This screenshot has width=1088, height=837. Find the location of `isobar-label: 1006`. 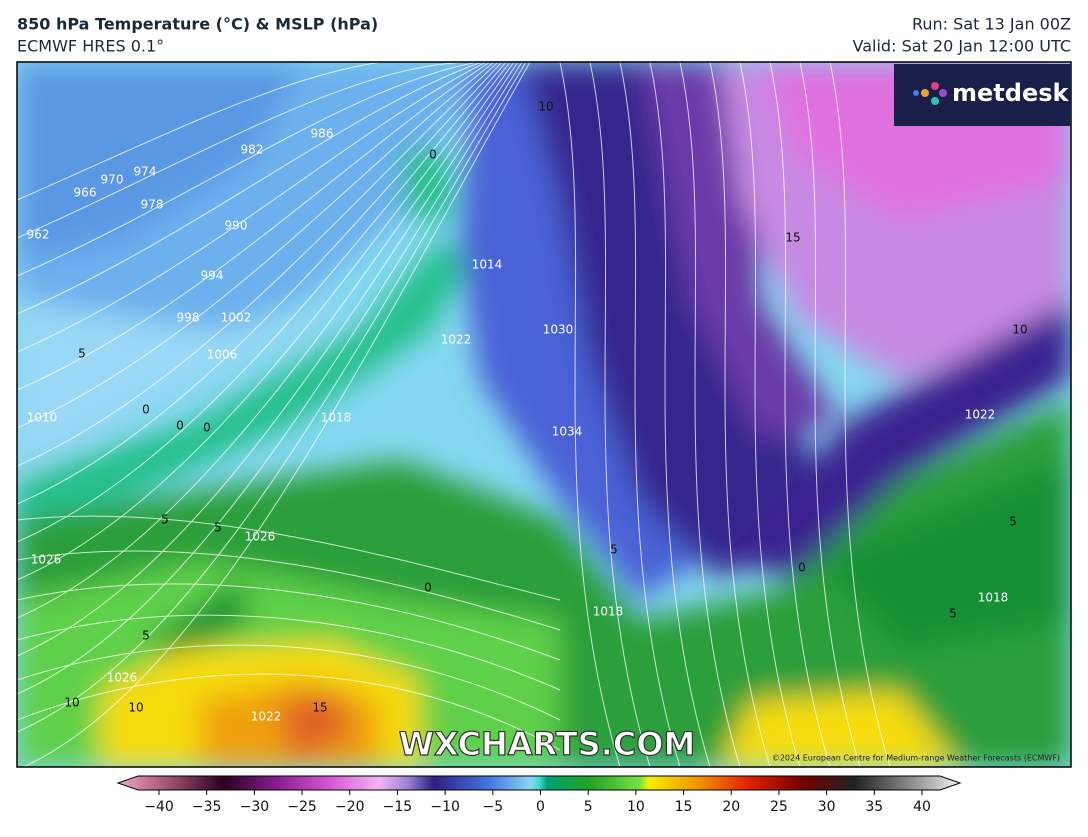

isobar-label: 1006 is located at coordinates (222, 355).